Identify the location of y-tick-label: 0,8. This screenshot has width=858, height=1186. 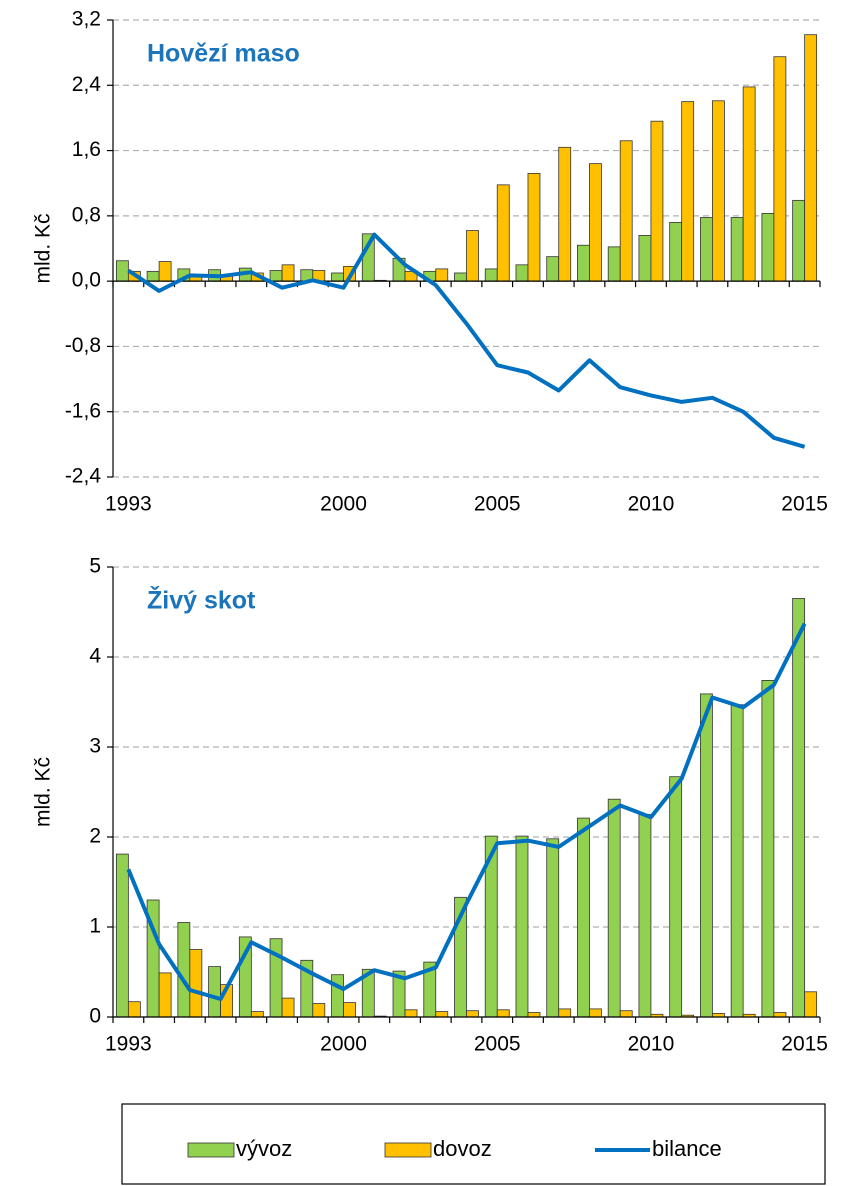
(86, 214).